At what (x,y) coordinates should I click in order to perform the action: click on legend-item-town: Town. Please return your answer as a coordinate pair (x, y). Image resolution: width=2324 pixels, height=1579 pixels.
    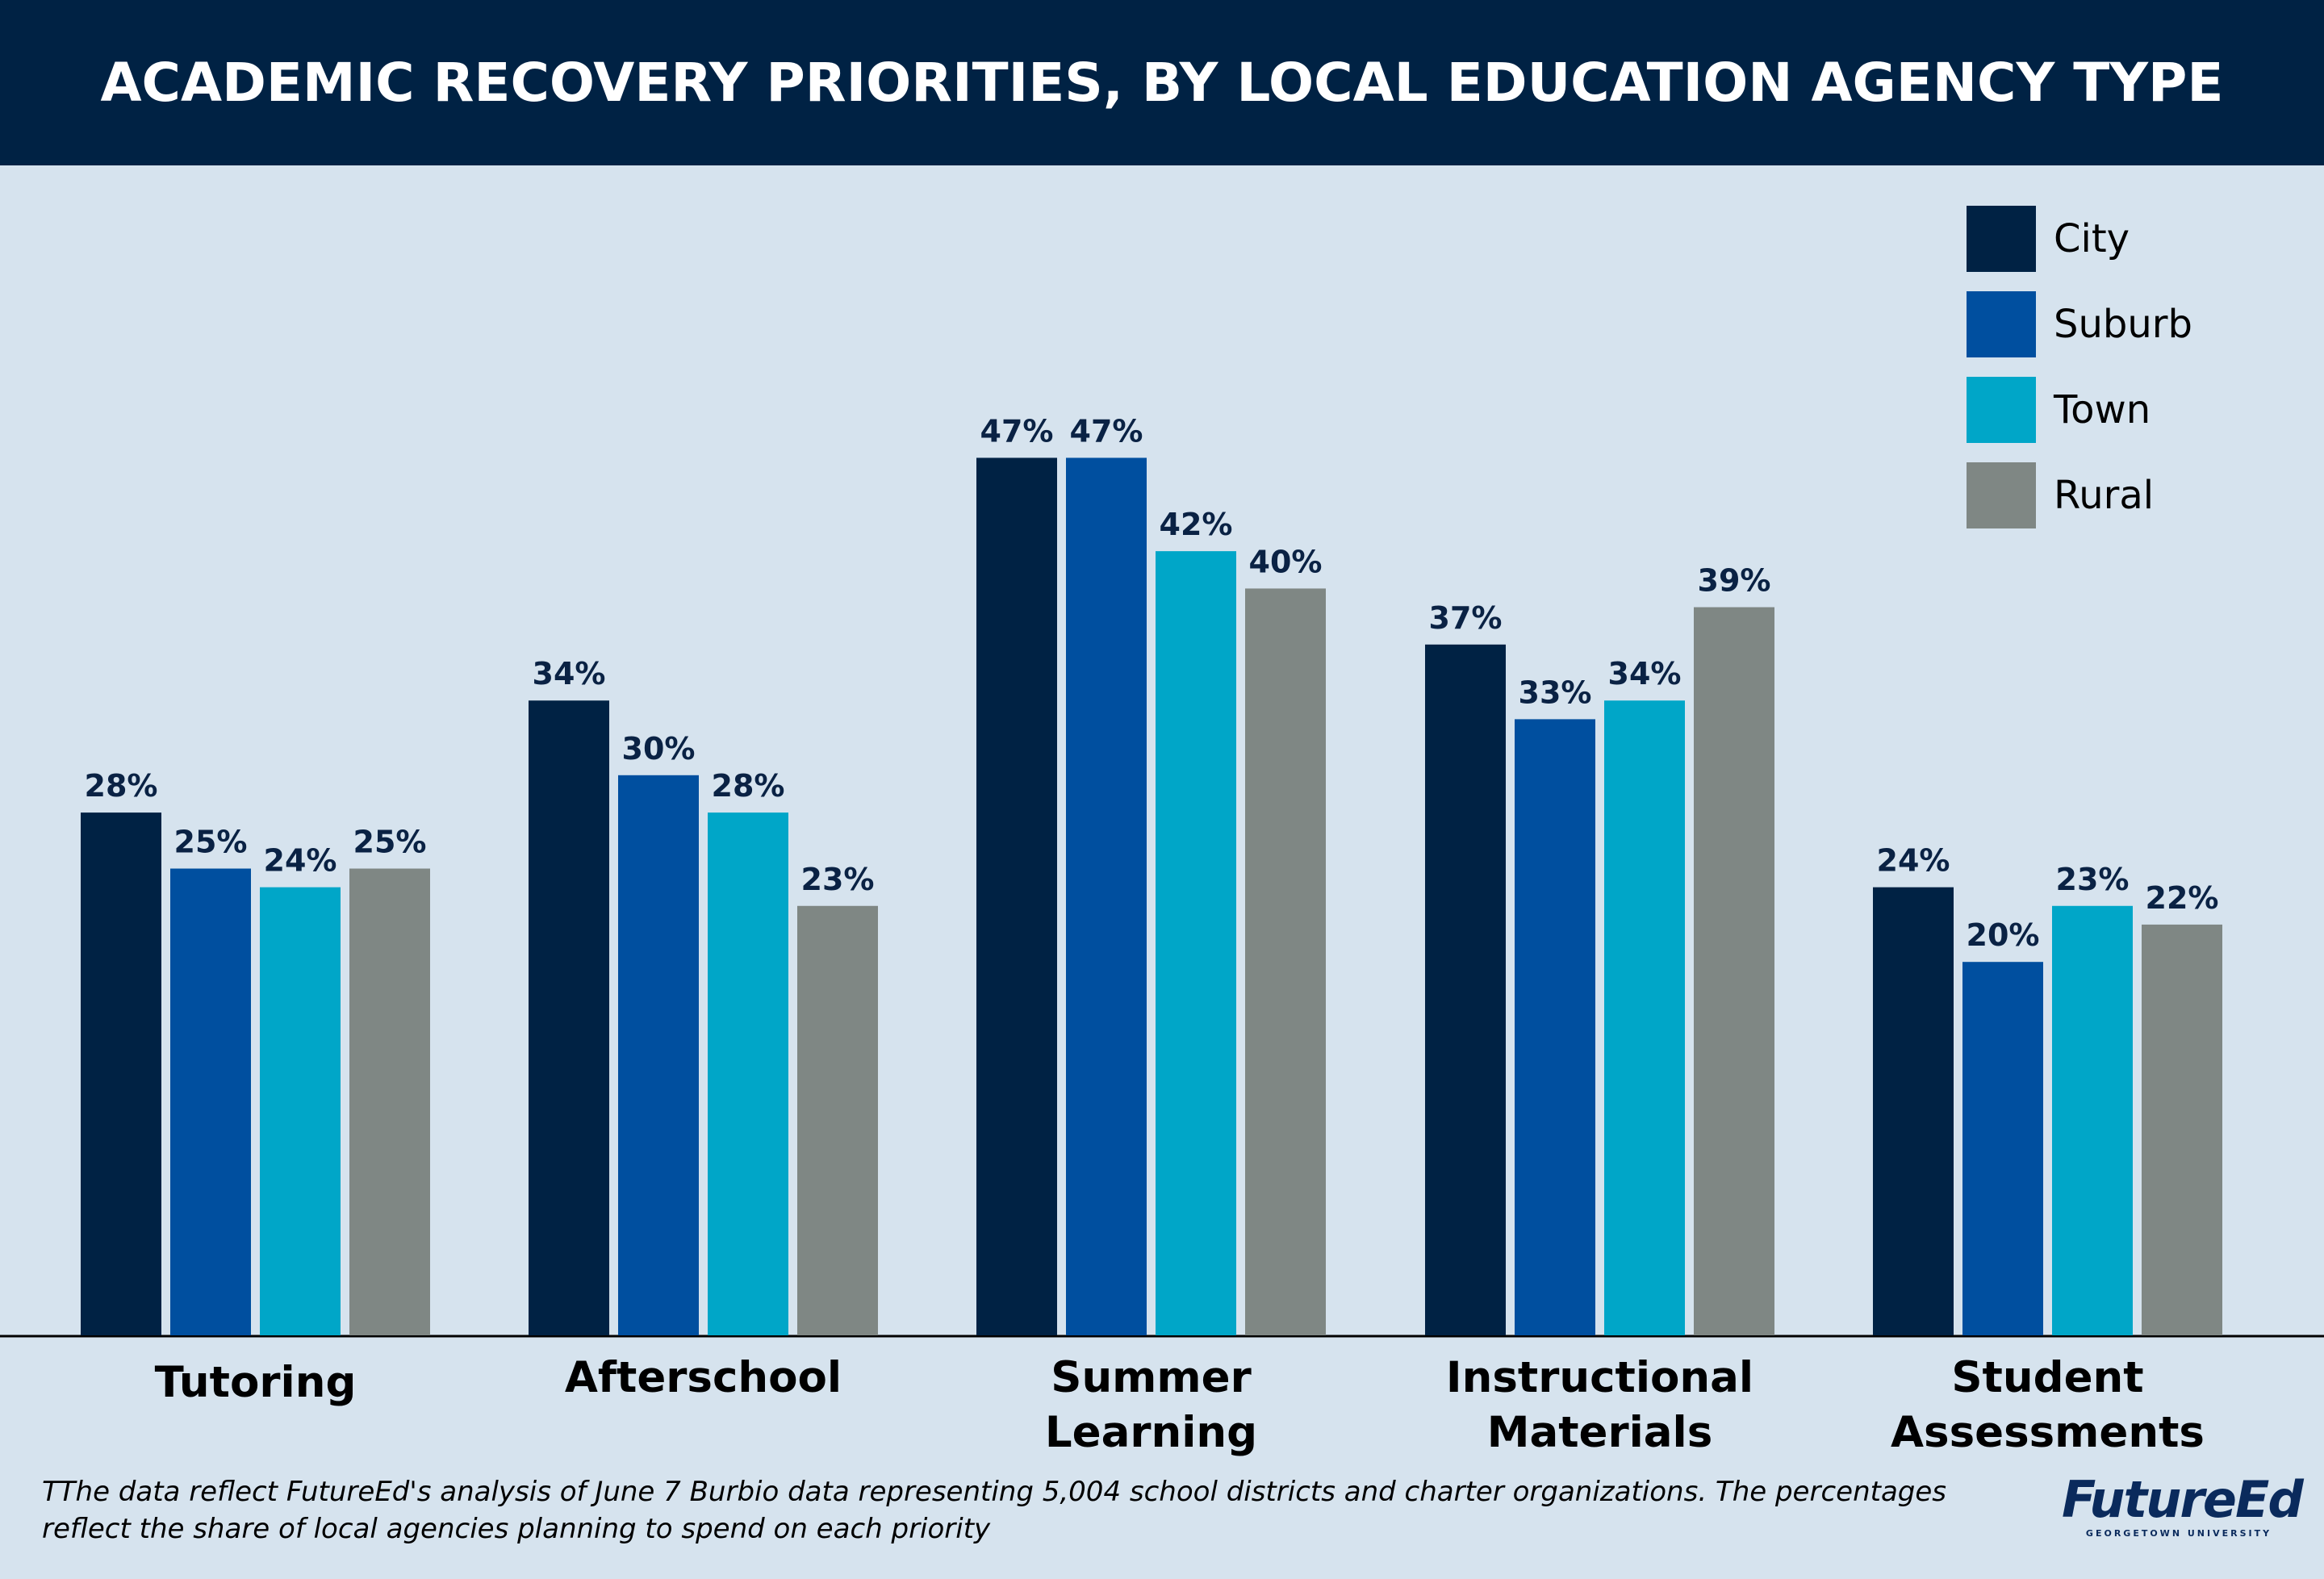
    Looking at the image, I should click on (2112, 410).